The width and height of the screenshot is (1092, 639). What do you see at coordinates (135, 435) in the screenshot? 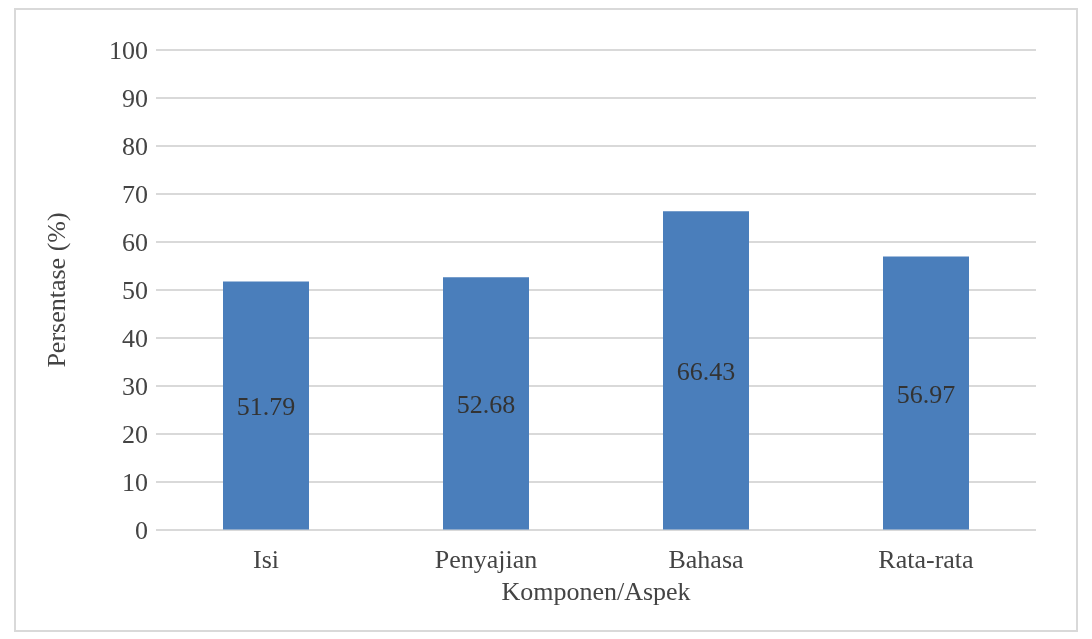
I see `y-tick-label: 20` at bounding box center [135, 435].